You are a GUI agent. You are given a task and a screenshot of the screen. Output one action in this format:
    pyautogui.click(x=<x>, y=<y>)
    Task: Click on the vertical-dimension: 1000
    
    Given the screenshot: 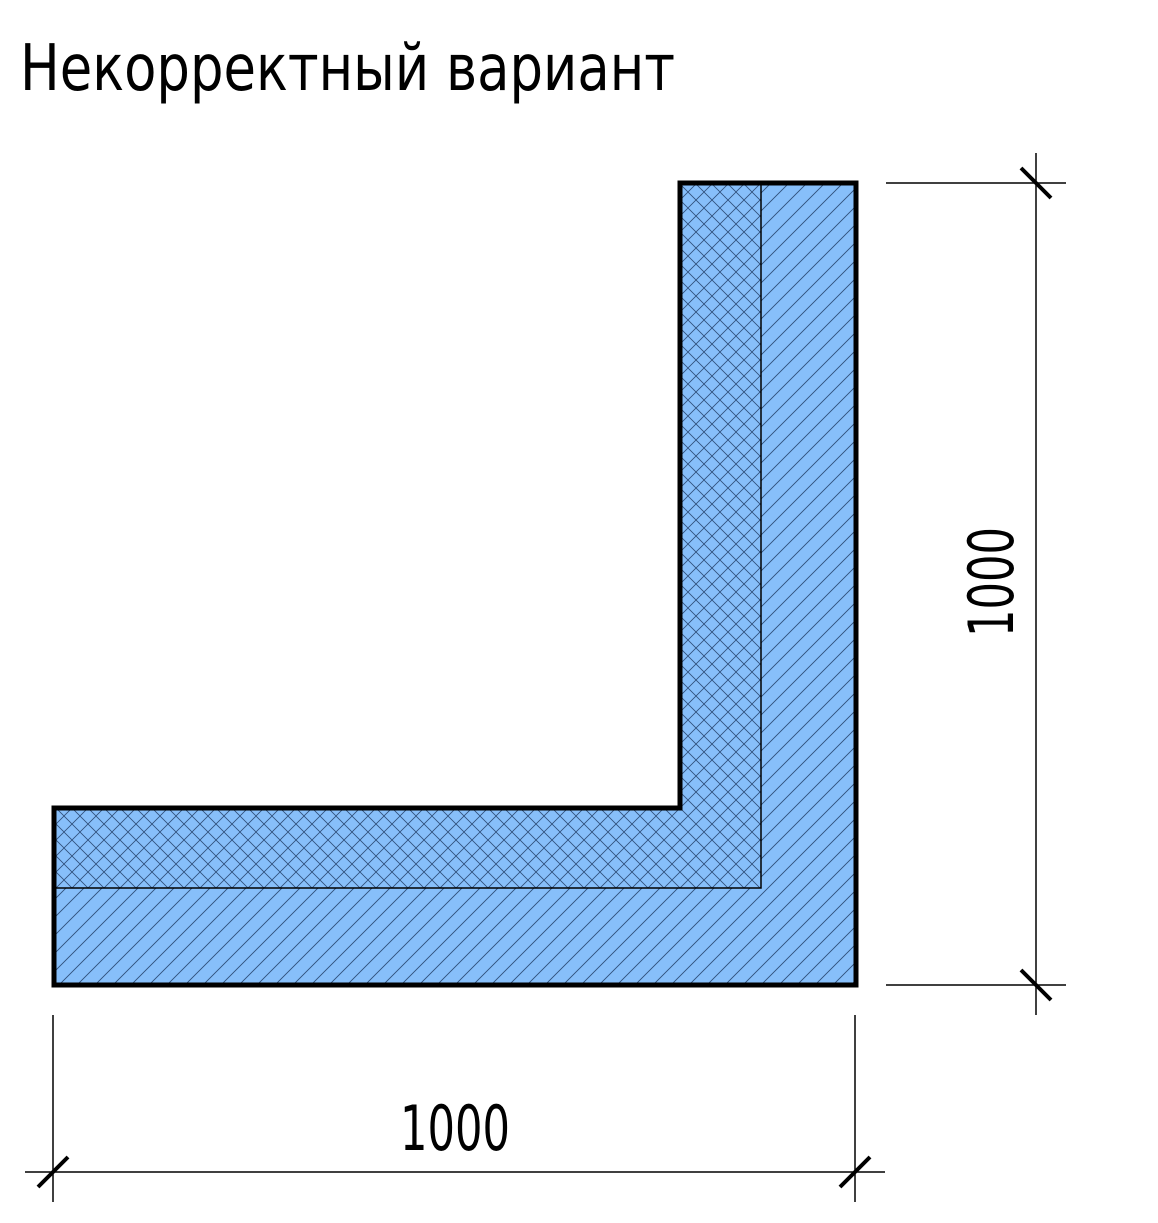 What is the action you would take?
    pyautogui.click(x=976, y=584)
    